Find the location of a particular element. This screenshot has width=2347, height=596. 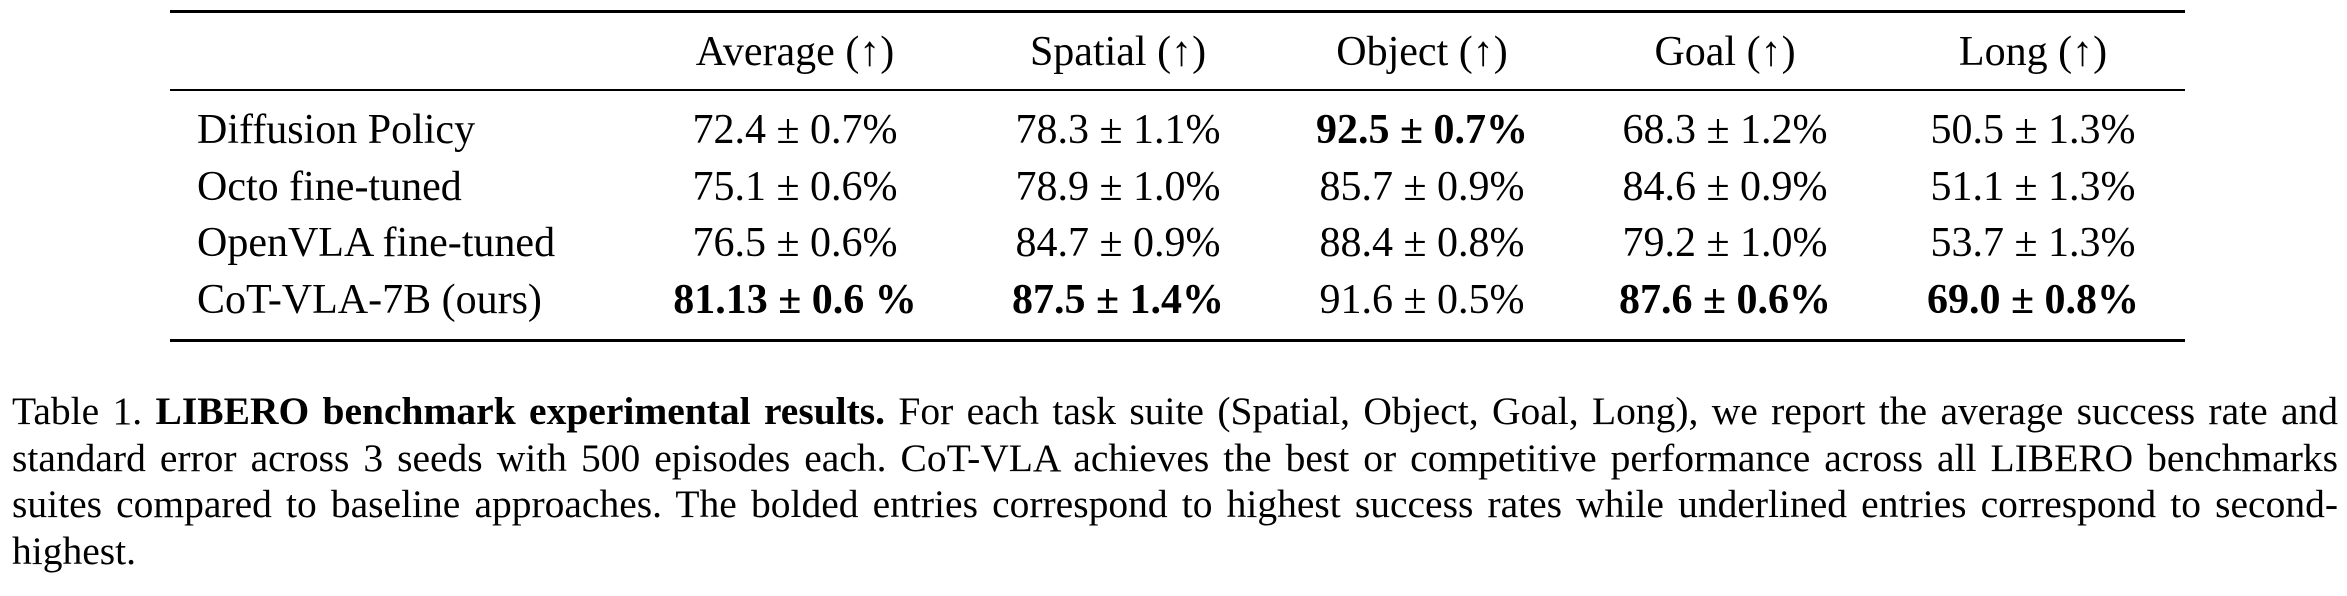

cell: 87.5 ± 1.4% is located at coordinates (1118, 300).